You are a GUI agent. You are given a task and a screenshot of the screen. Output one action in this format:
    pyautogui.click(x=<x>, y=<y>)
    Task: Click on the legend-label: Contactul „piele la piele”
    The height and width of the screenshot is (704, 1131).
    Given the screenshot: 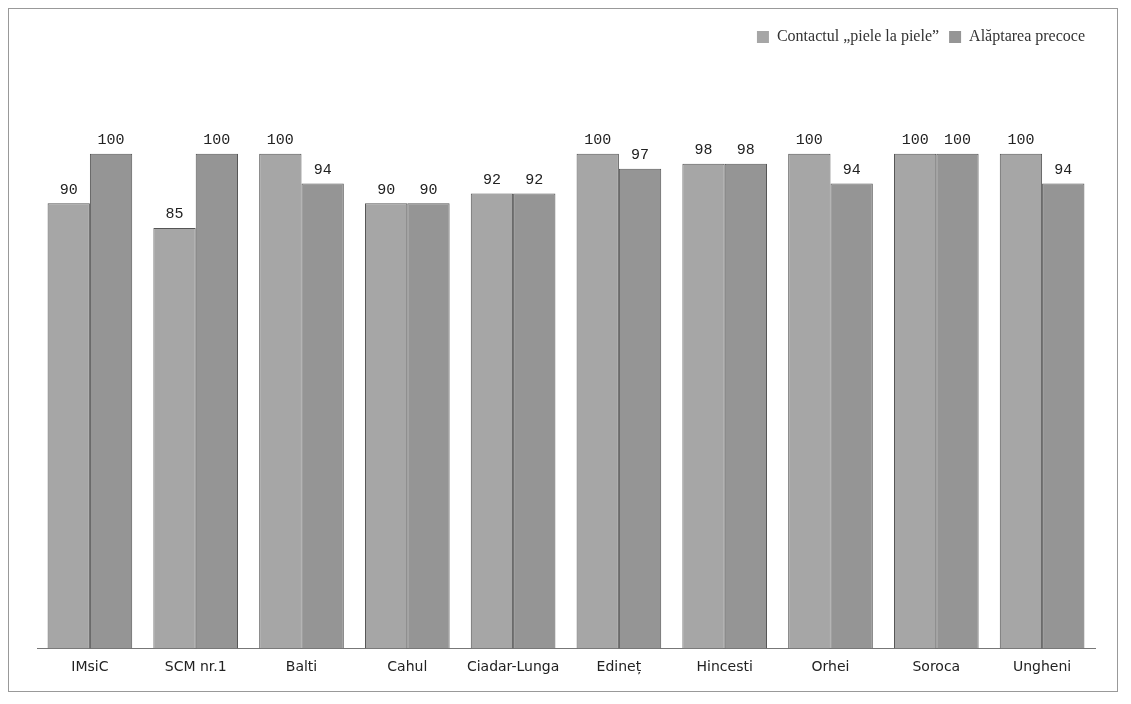 What is the action you would take?
    pyautogui.click(x=858, y=36)
    